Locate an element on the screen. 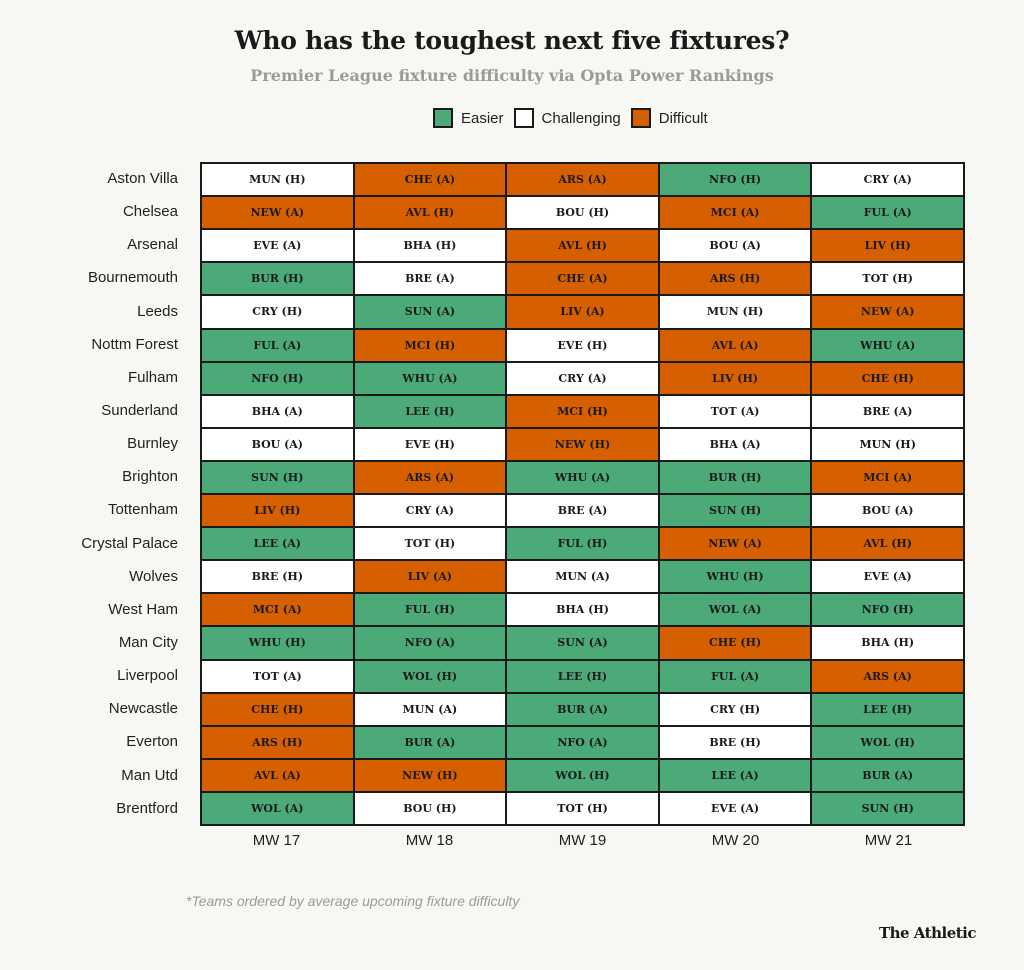 Image resolution: width=1024 pixels, height=970 pixels. team-label: Everton is located at coordinates (152, 742).